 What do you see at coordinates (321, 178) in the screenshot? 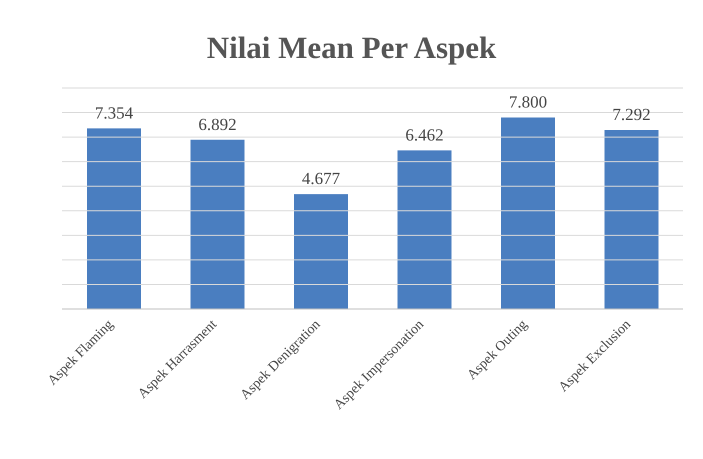
I see `data-label: 4.677` at bounding box center [321, 178].